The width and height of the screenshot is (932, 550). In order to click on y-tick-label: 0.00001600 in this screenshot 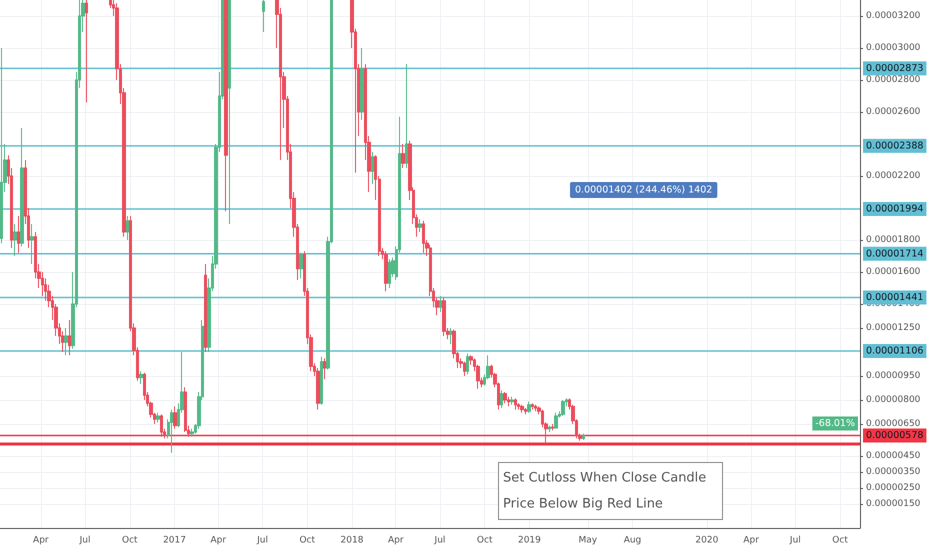, I will do `click(893, 272)`.